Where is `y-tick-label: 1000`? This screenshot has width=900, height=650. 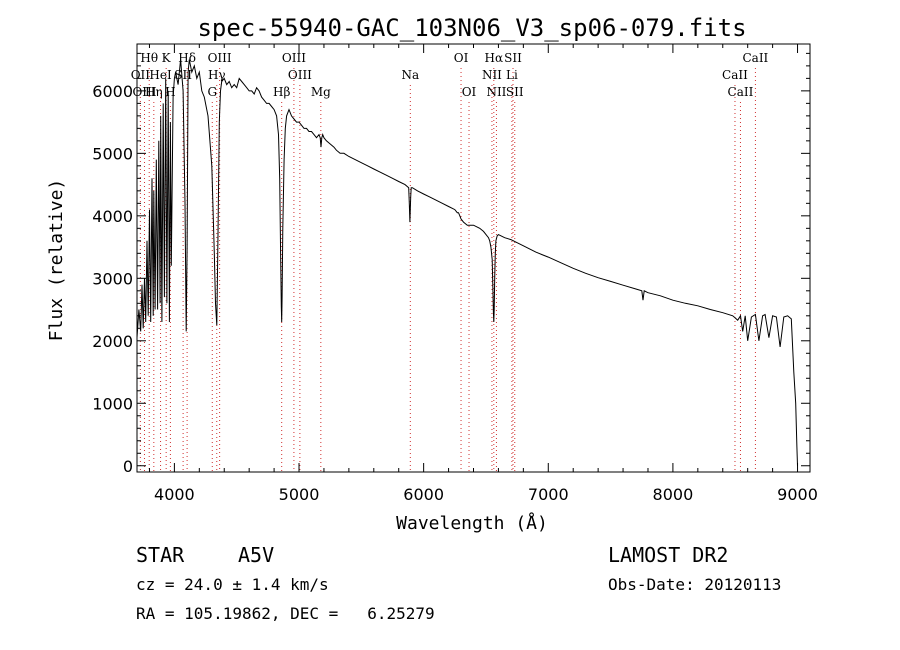 y-tick-label: 1000 is located at coordinates (112, 403).